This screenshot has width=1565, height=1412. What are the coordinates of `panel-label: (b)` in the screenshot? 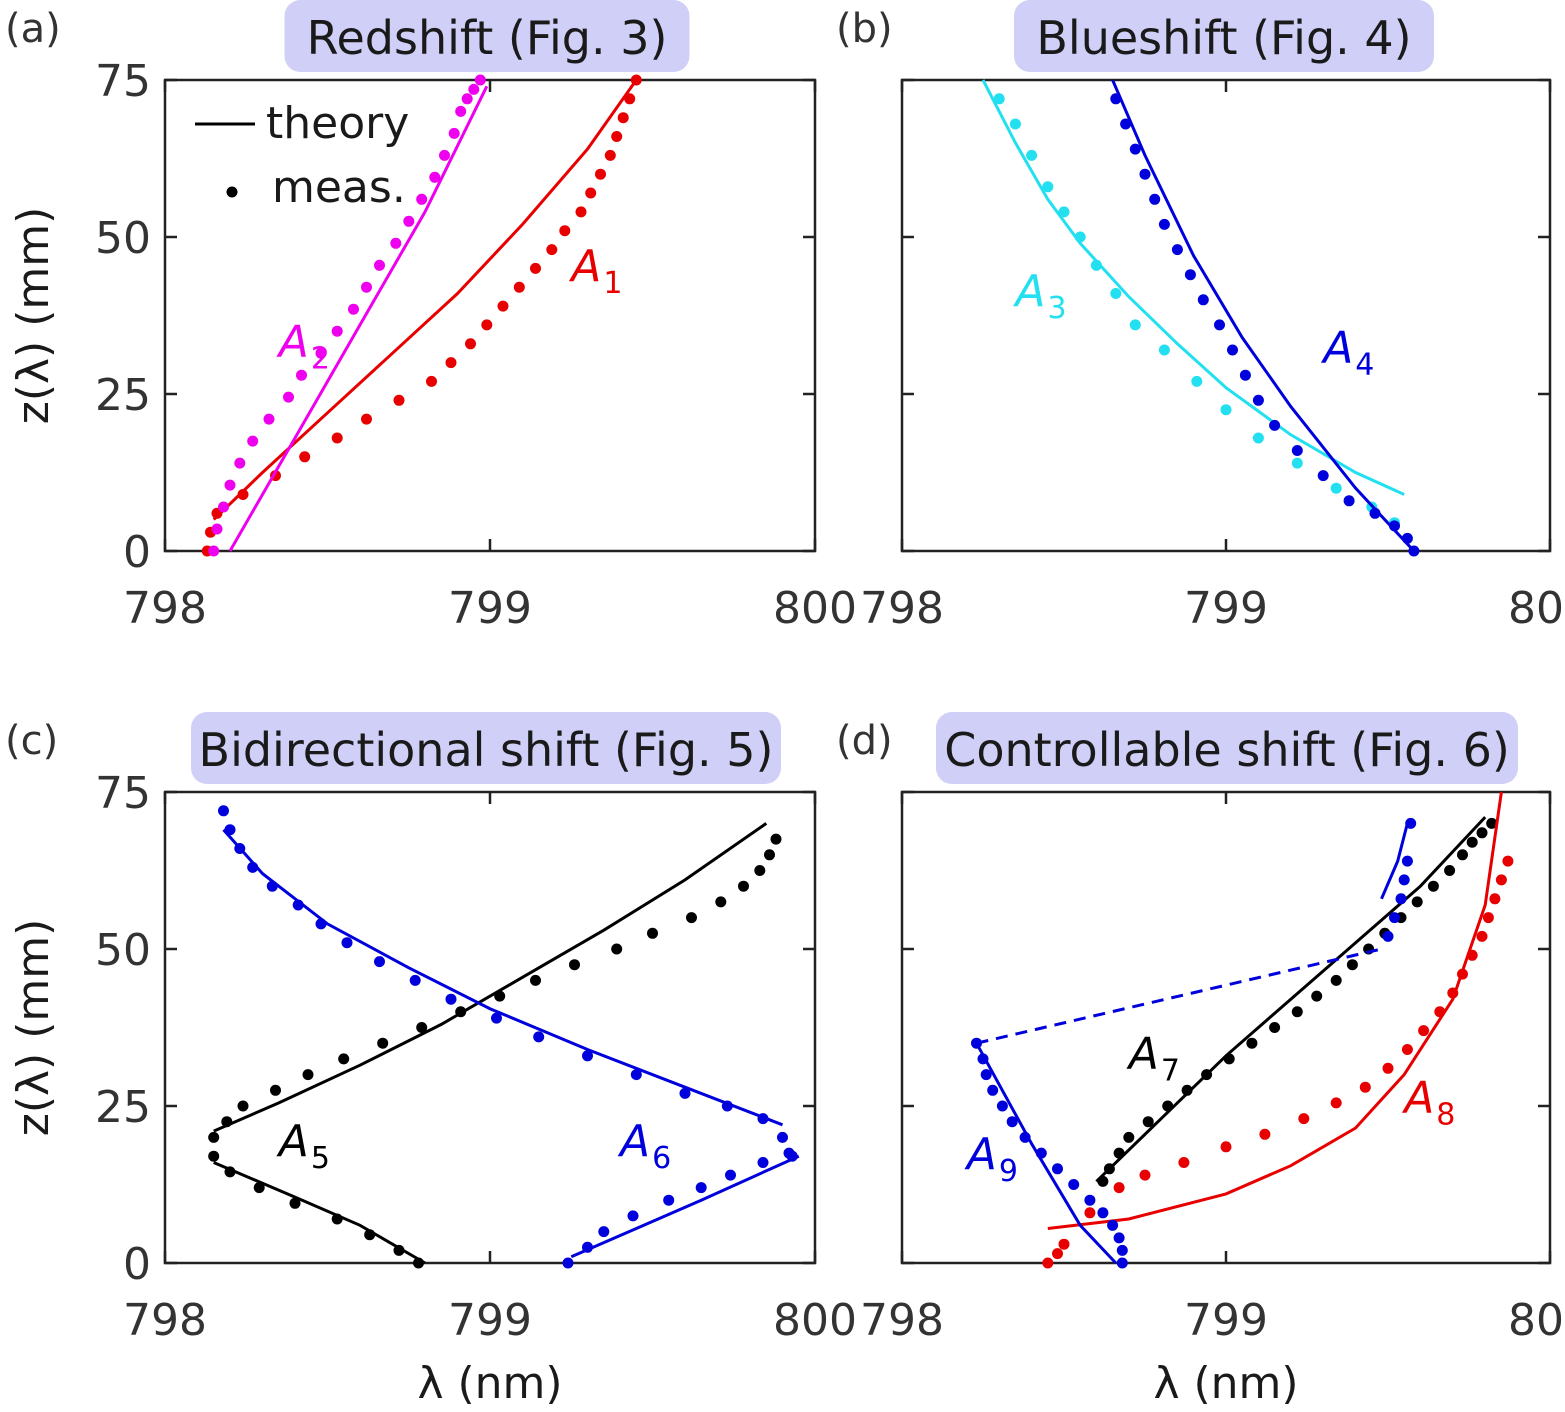 It's located at (864, 29).